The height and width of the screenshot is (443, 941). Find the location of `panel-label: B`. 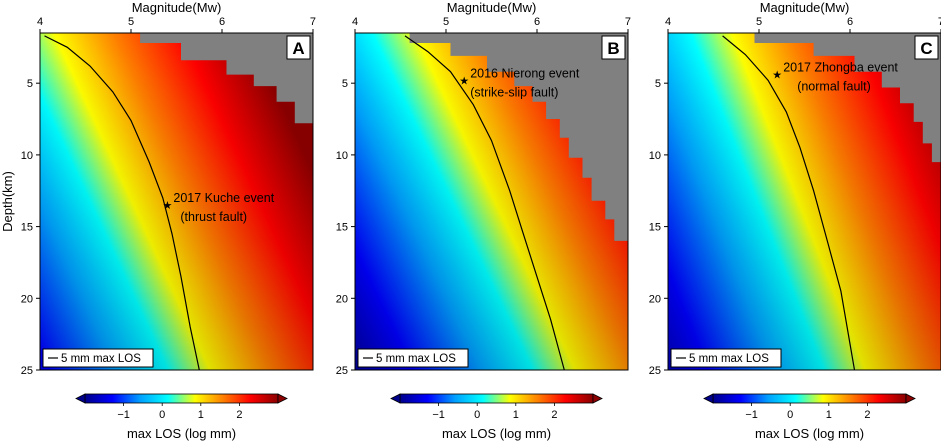

panel-label: B is located at coordinates (613, 48).